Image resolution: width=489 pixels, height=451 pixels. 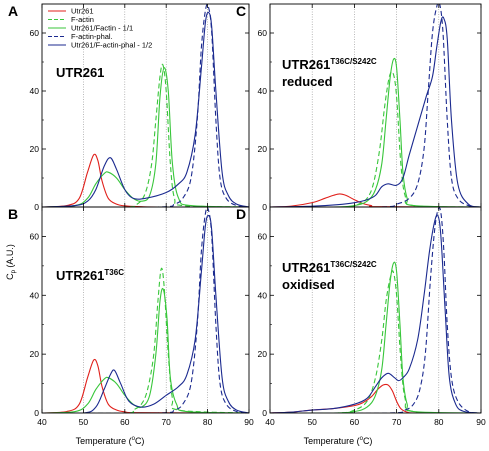 What do you see at coordinates (13, 11) in the screenshot?
I see `panel-letter: A` at bounding box center [13, 11].